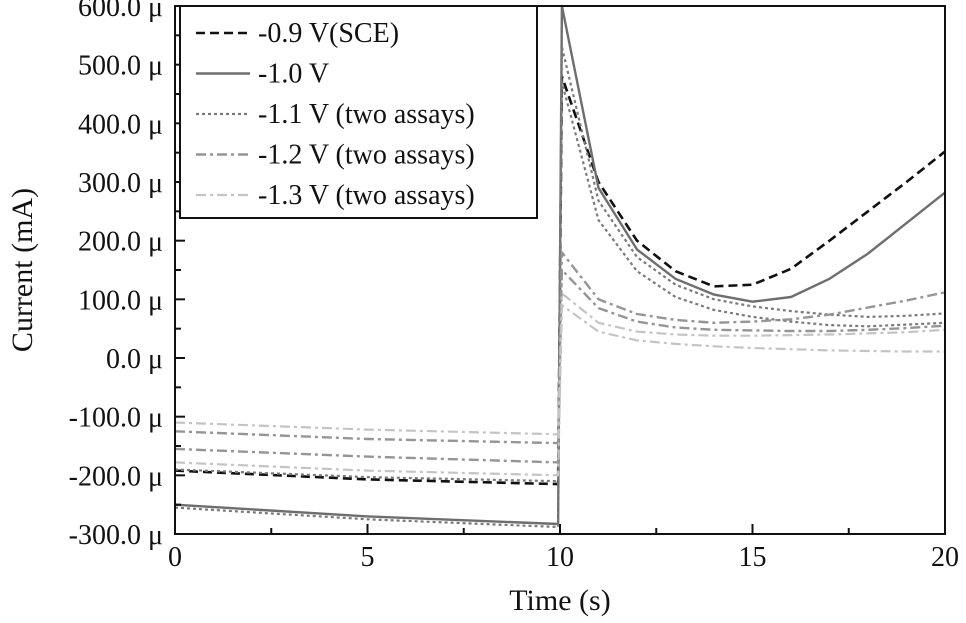  I want to click on x-tick-label: 10, so click(560, 557).